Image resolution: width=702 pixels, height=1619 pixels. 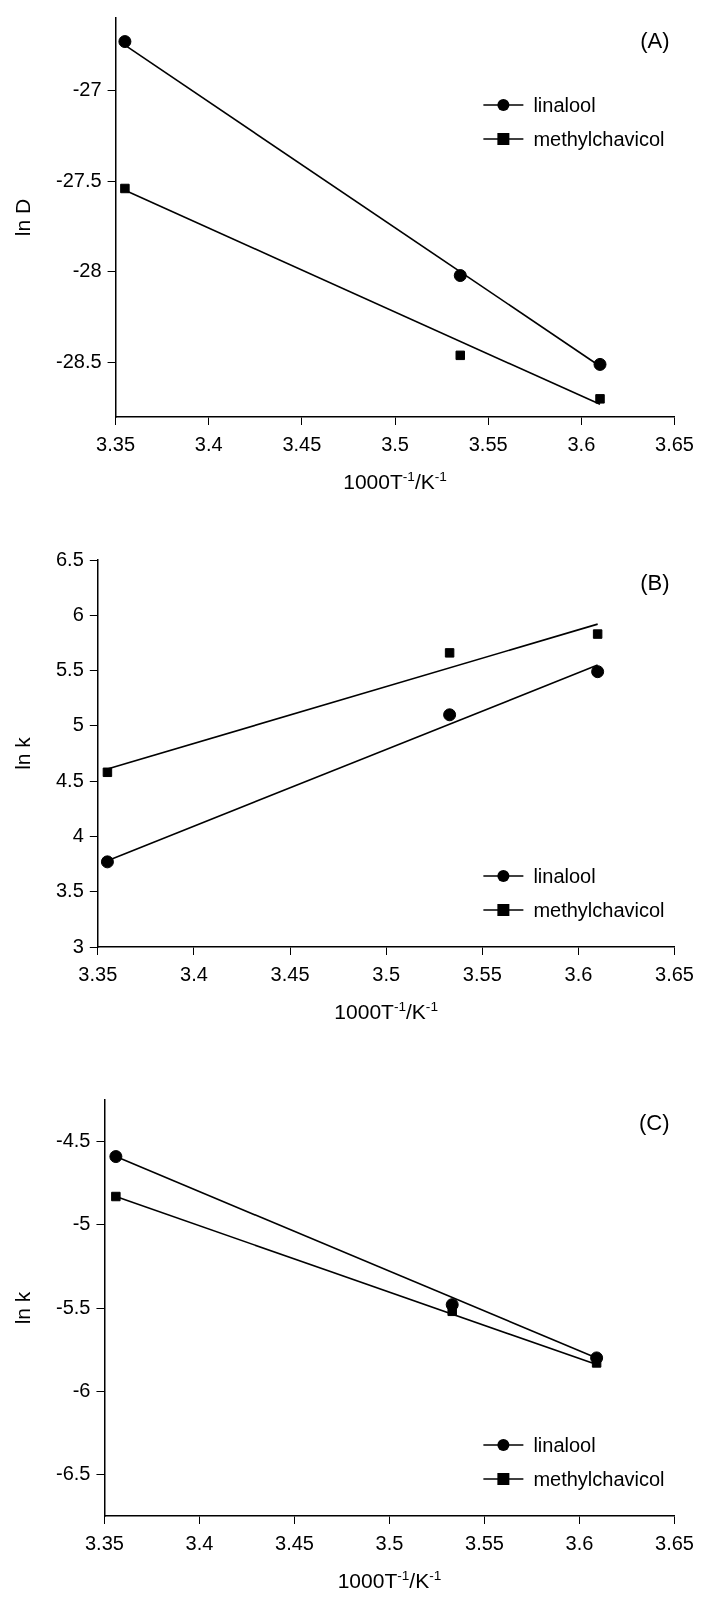 I want to click on y-tick-label: 6, so click(x=78, y=613).